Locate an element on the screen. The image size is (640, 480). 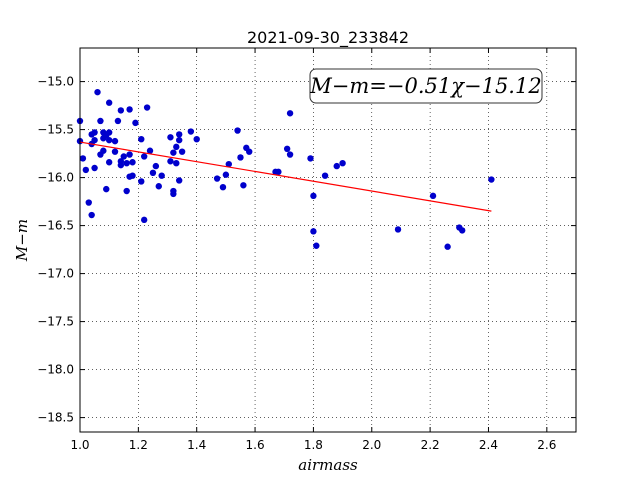
annotation-frame is located at coordinates (426, 86).